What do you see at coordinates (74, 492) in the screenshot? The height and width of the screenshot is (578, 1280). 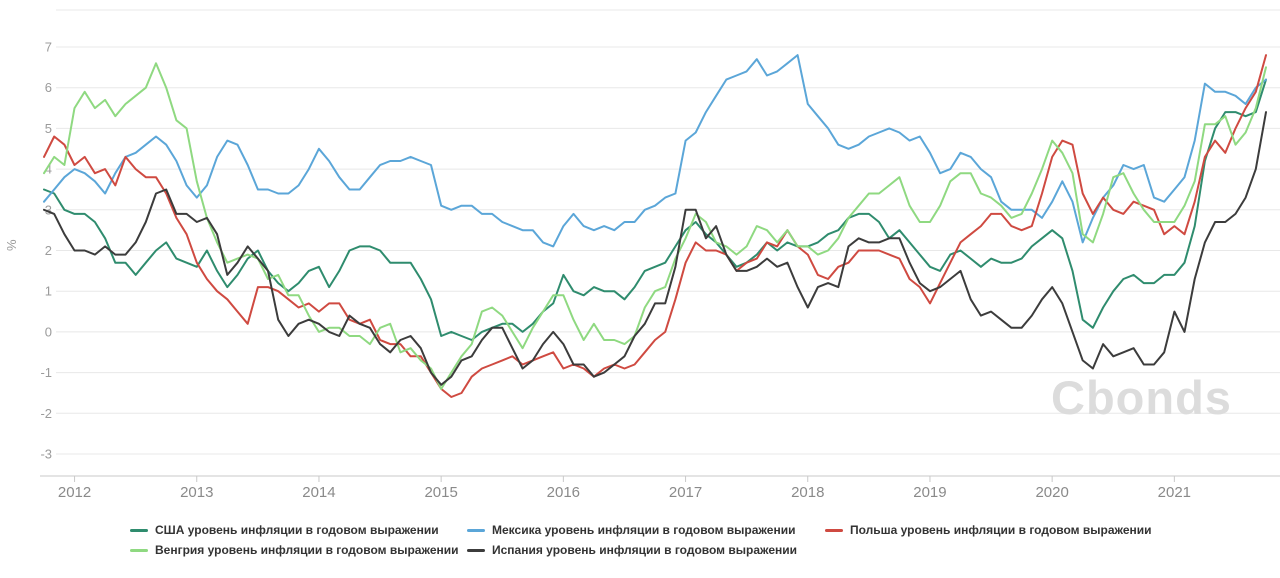 I see `x-axis-label-2012: 2012` at bounding box center [74, 492].